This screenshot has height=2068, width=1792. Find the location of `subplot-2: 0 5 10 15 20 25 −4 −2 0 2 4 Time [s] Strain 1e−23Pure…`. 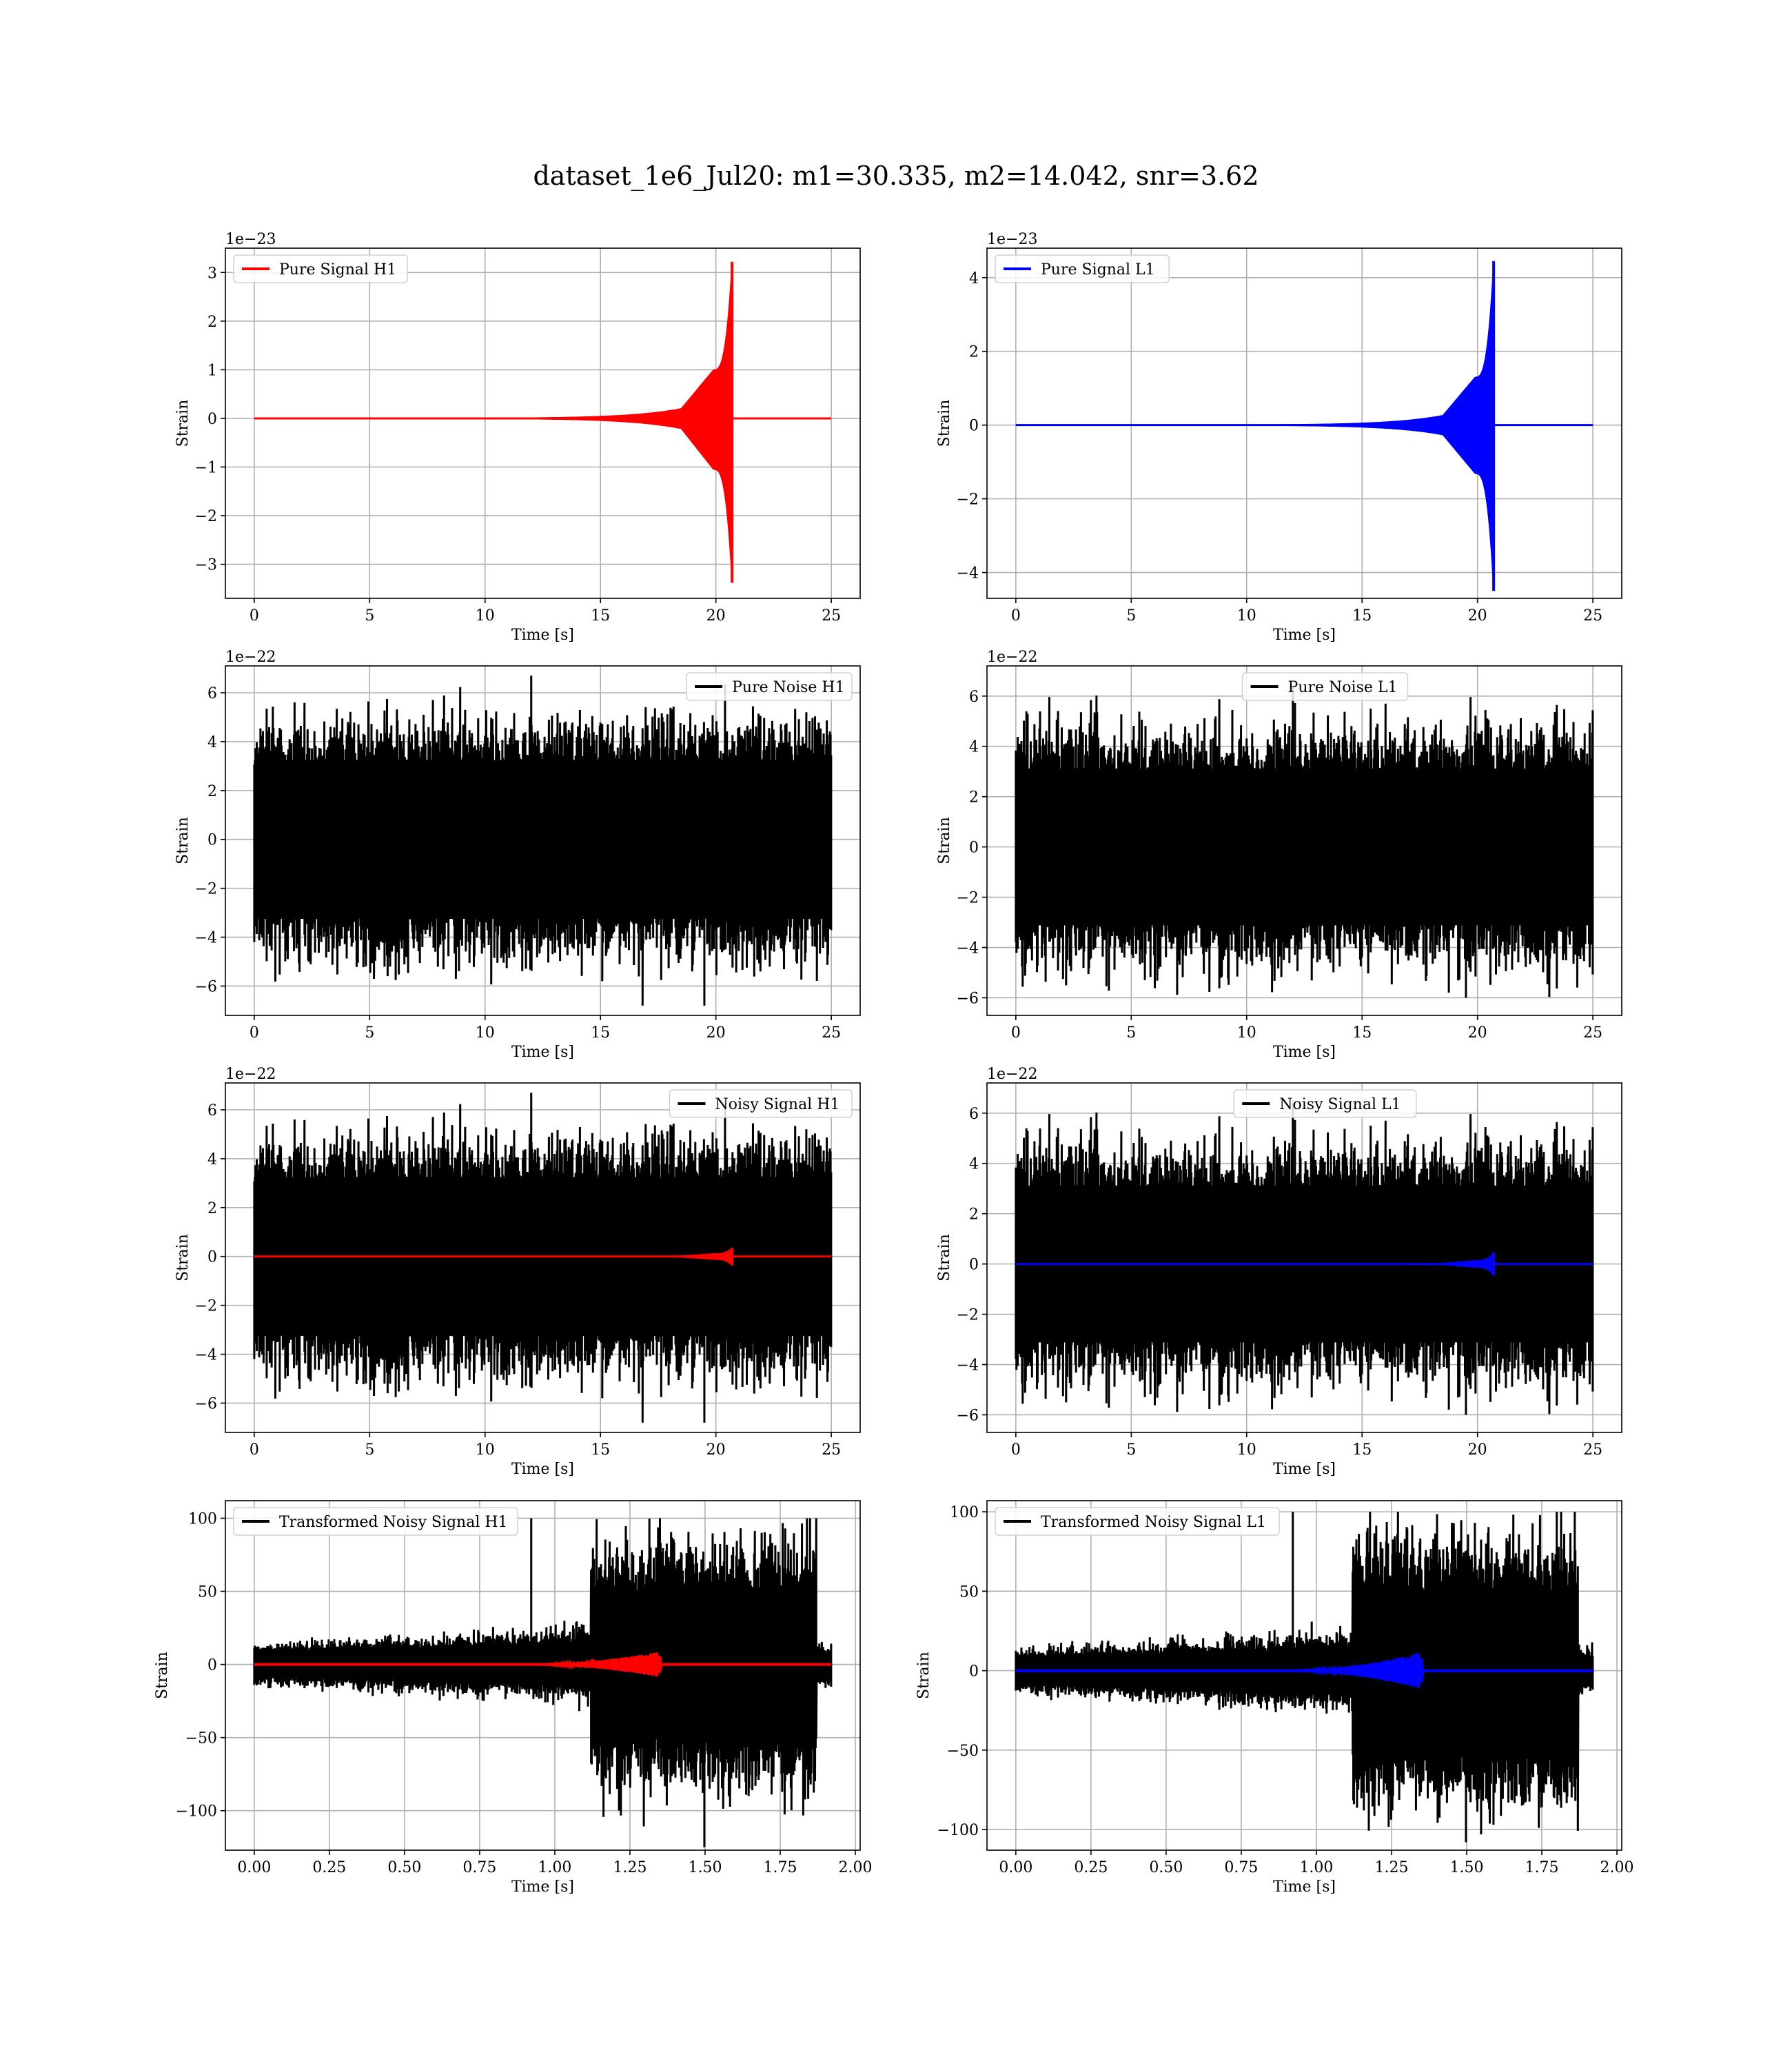

subplot-2: 0 5 10 15 20 25 −4 −2 0 2 4 Time [s] Strain 1e−23Pure… is located at coordinates (1279, 437).